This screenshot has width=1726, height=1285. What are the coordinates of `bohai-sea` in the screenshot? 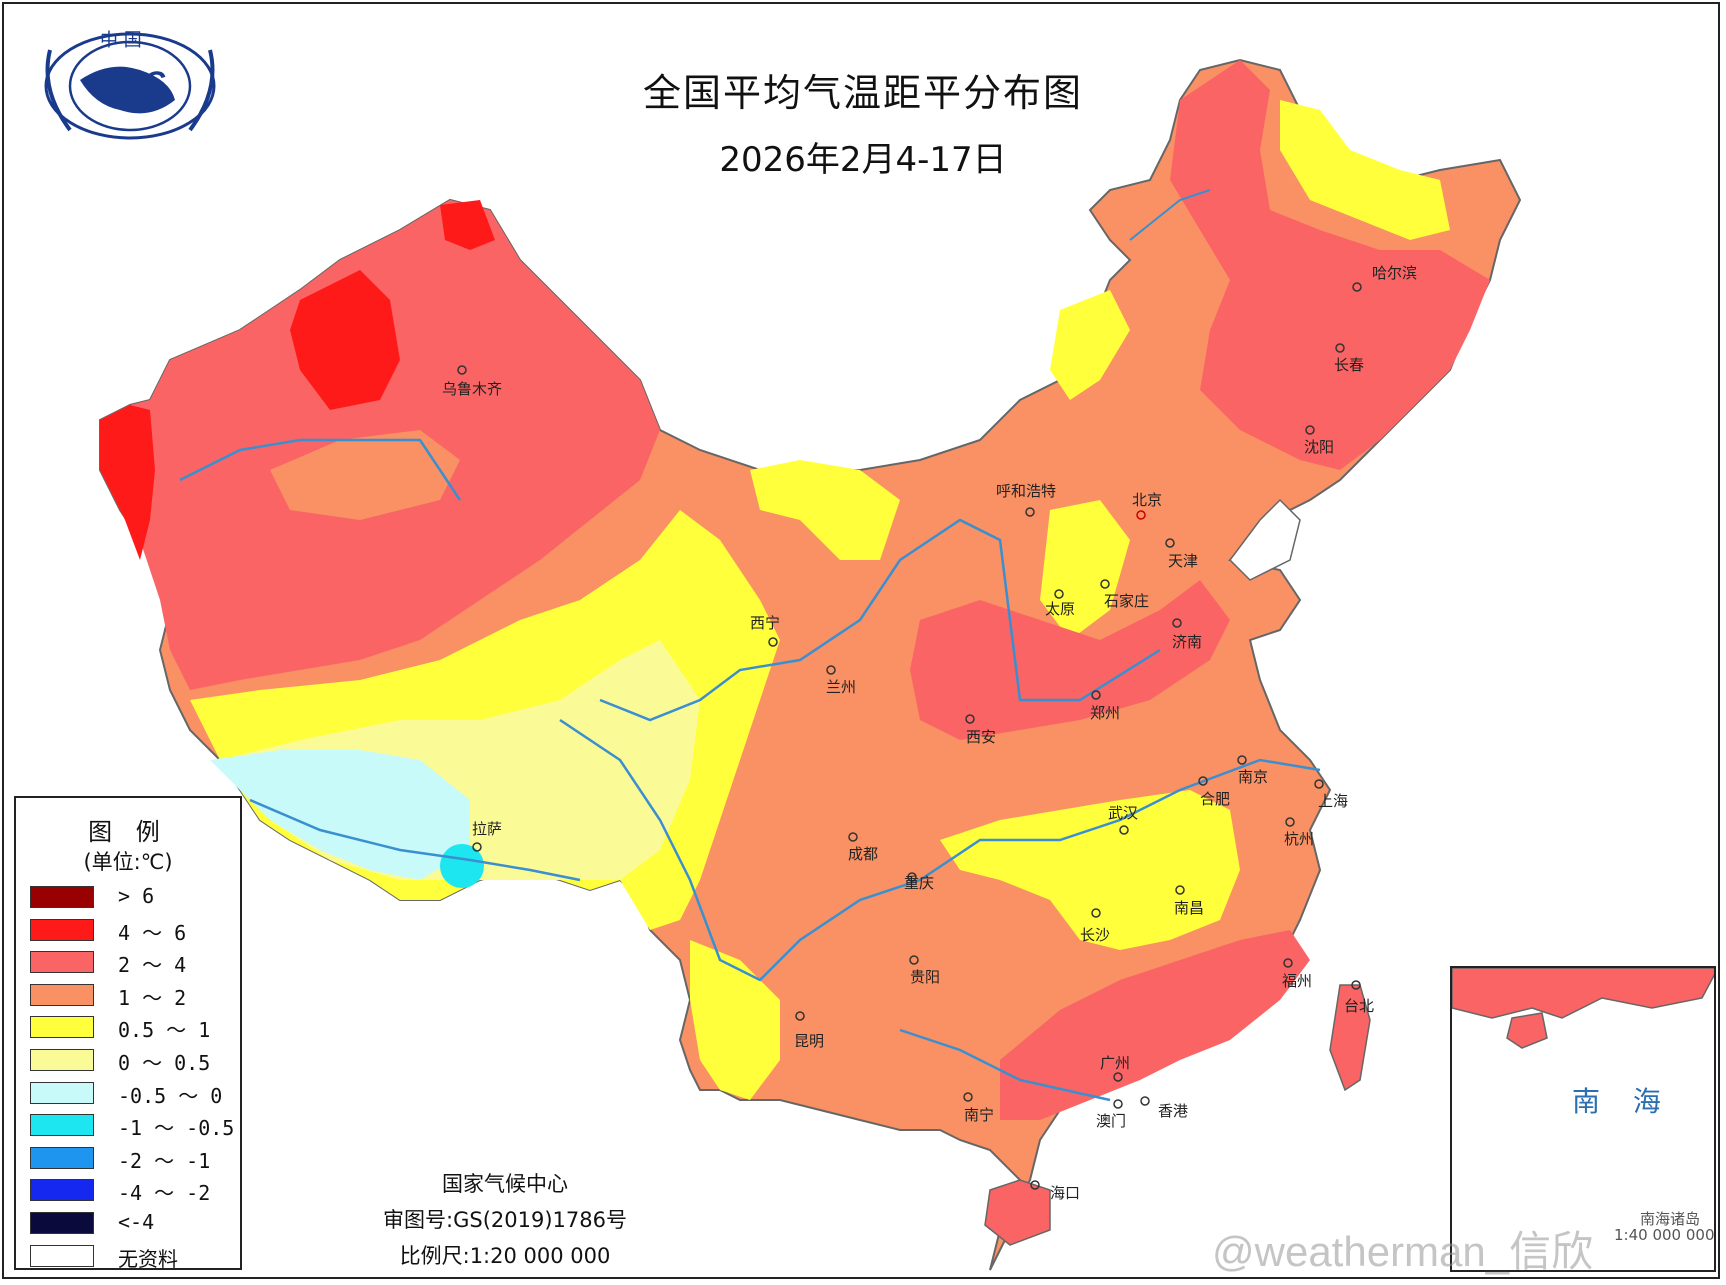 It's located at (1265, 539).